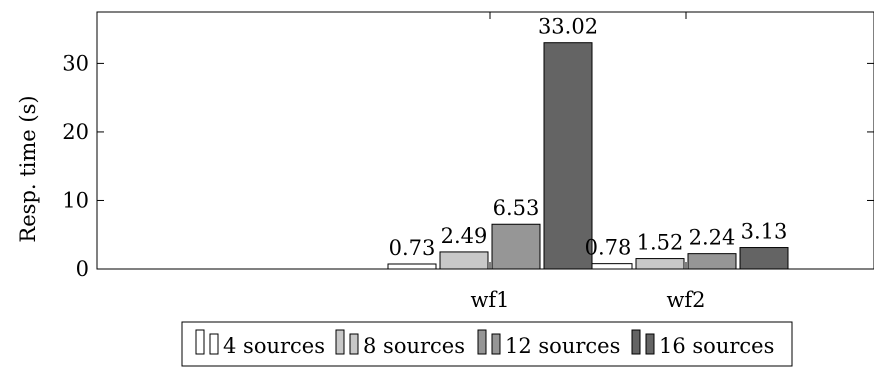  What do you see at coordinates (75, 63) in the screenshot?
I see `y-tick-label-30: 30` at bounding box center [75, 63].